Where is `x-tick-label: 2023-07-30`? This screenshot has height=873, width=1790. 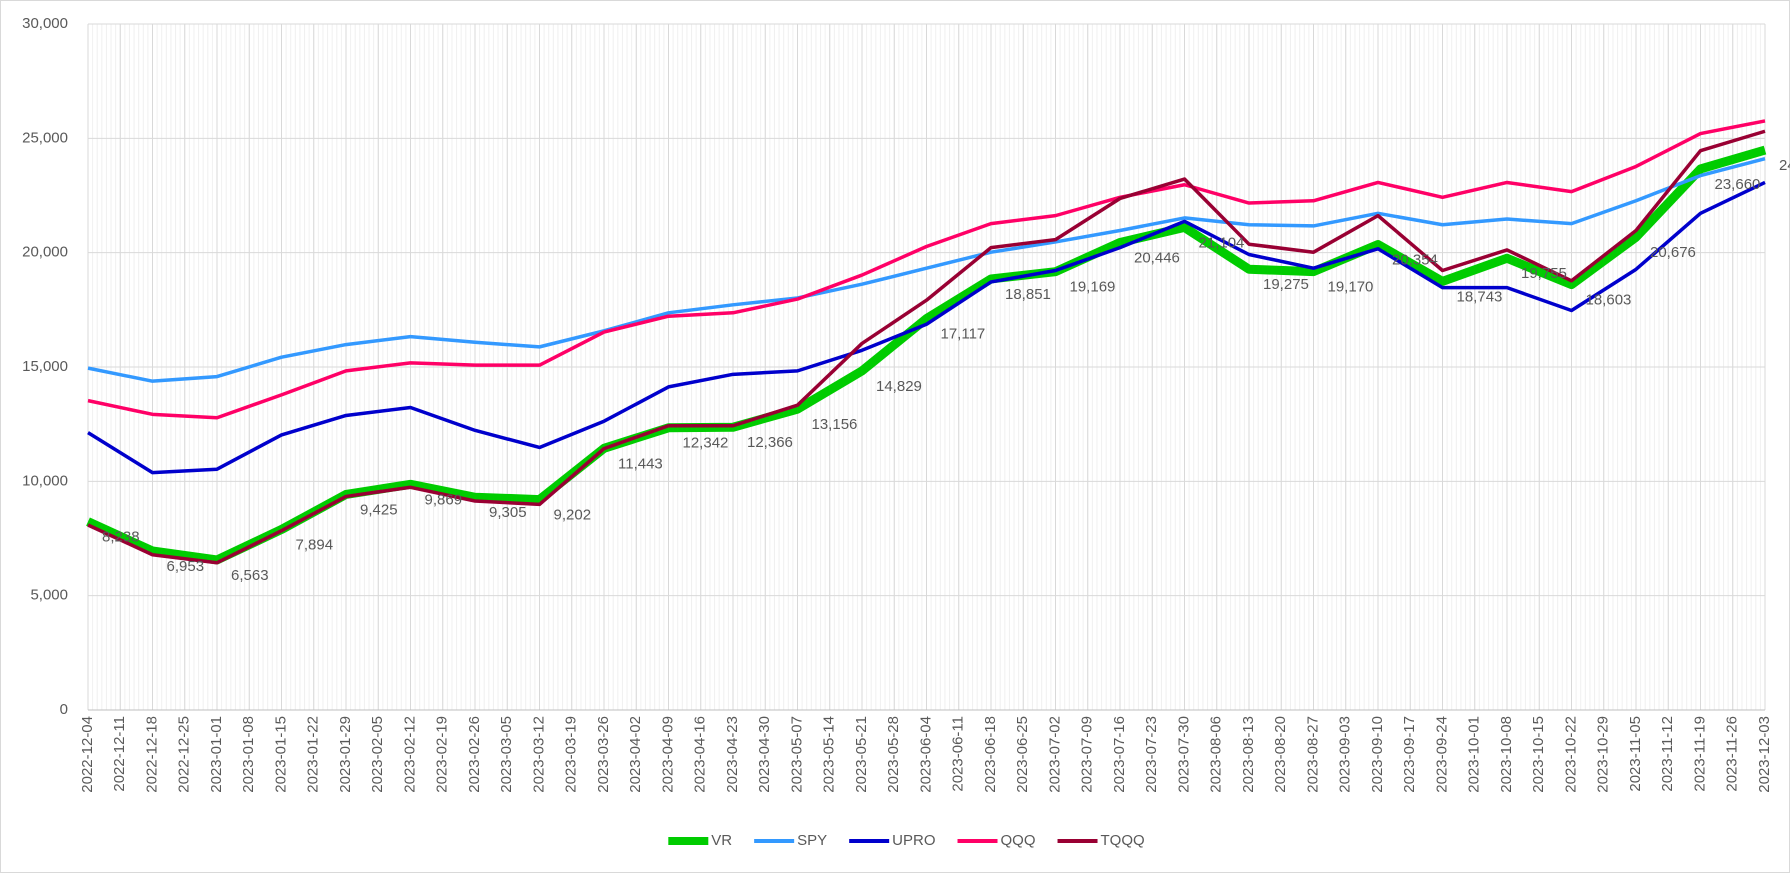
x-tick-label: 2023-07-30 is located at coordinates (1183, 754).